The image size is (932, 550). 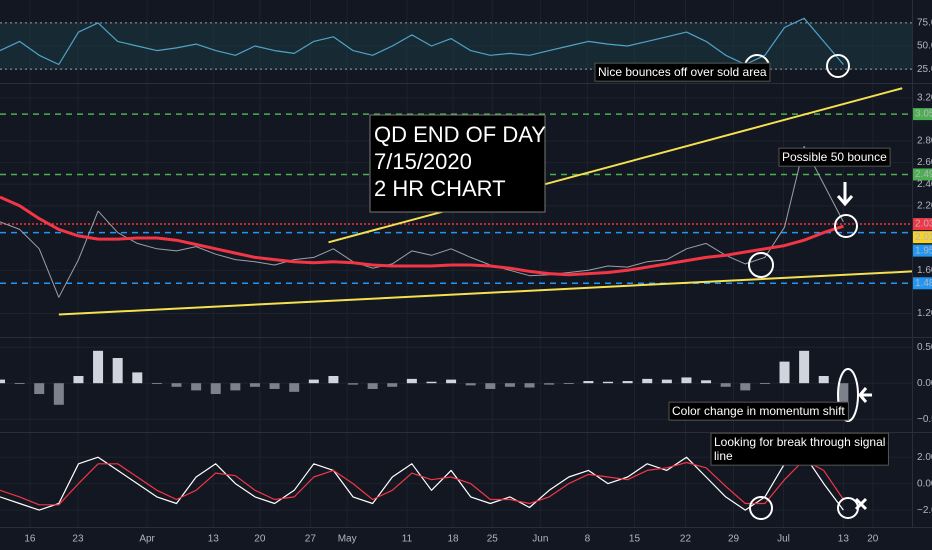 What do you see at coordinates (924, 98) in the screenshot?
I see `y-tick-label: 3.20` at bounding box center [924, 98].